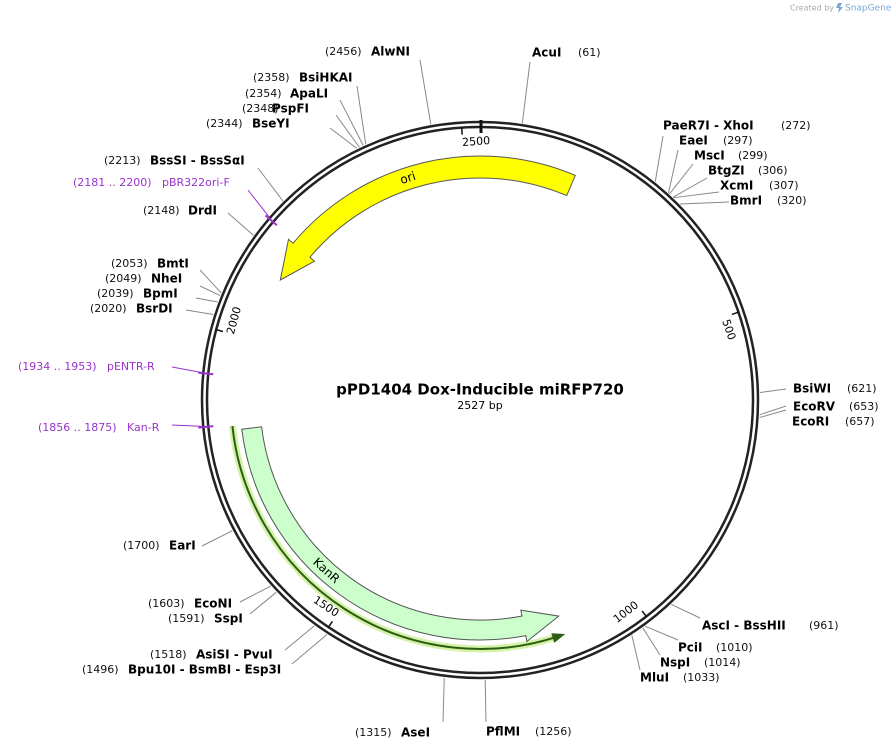 This screenshot has height=751, width=894. I want to click on map-title: pPD1404 Dox-Inducible miRFP720, so click(480, 390).